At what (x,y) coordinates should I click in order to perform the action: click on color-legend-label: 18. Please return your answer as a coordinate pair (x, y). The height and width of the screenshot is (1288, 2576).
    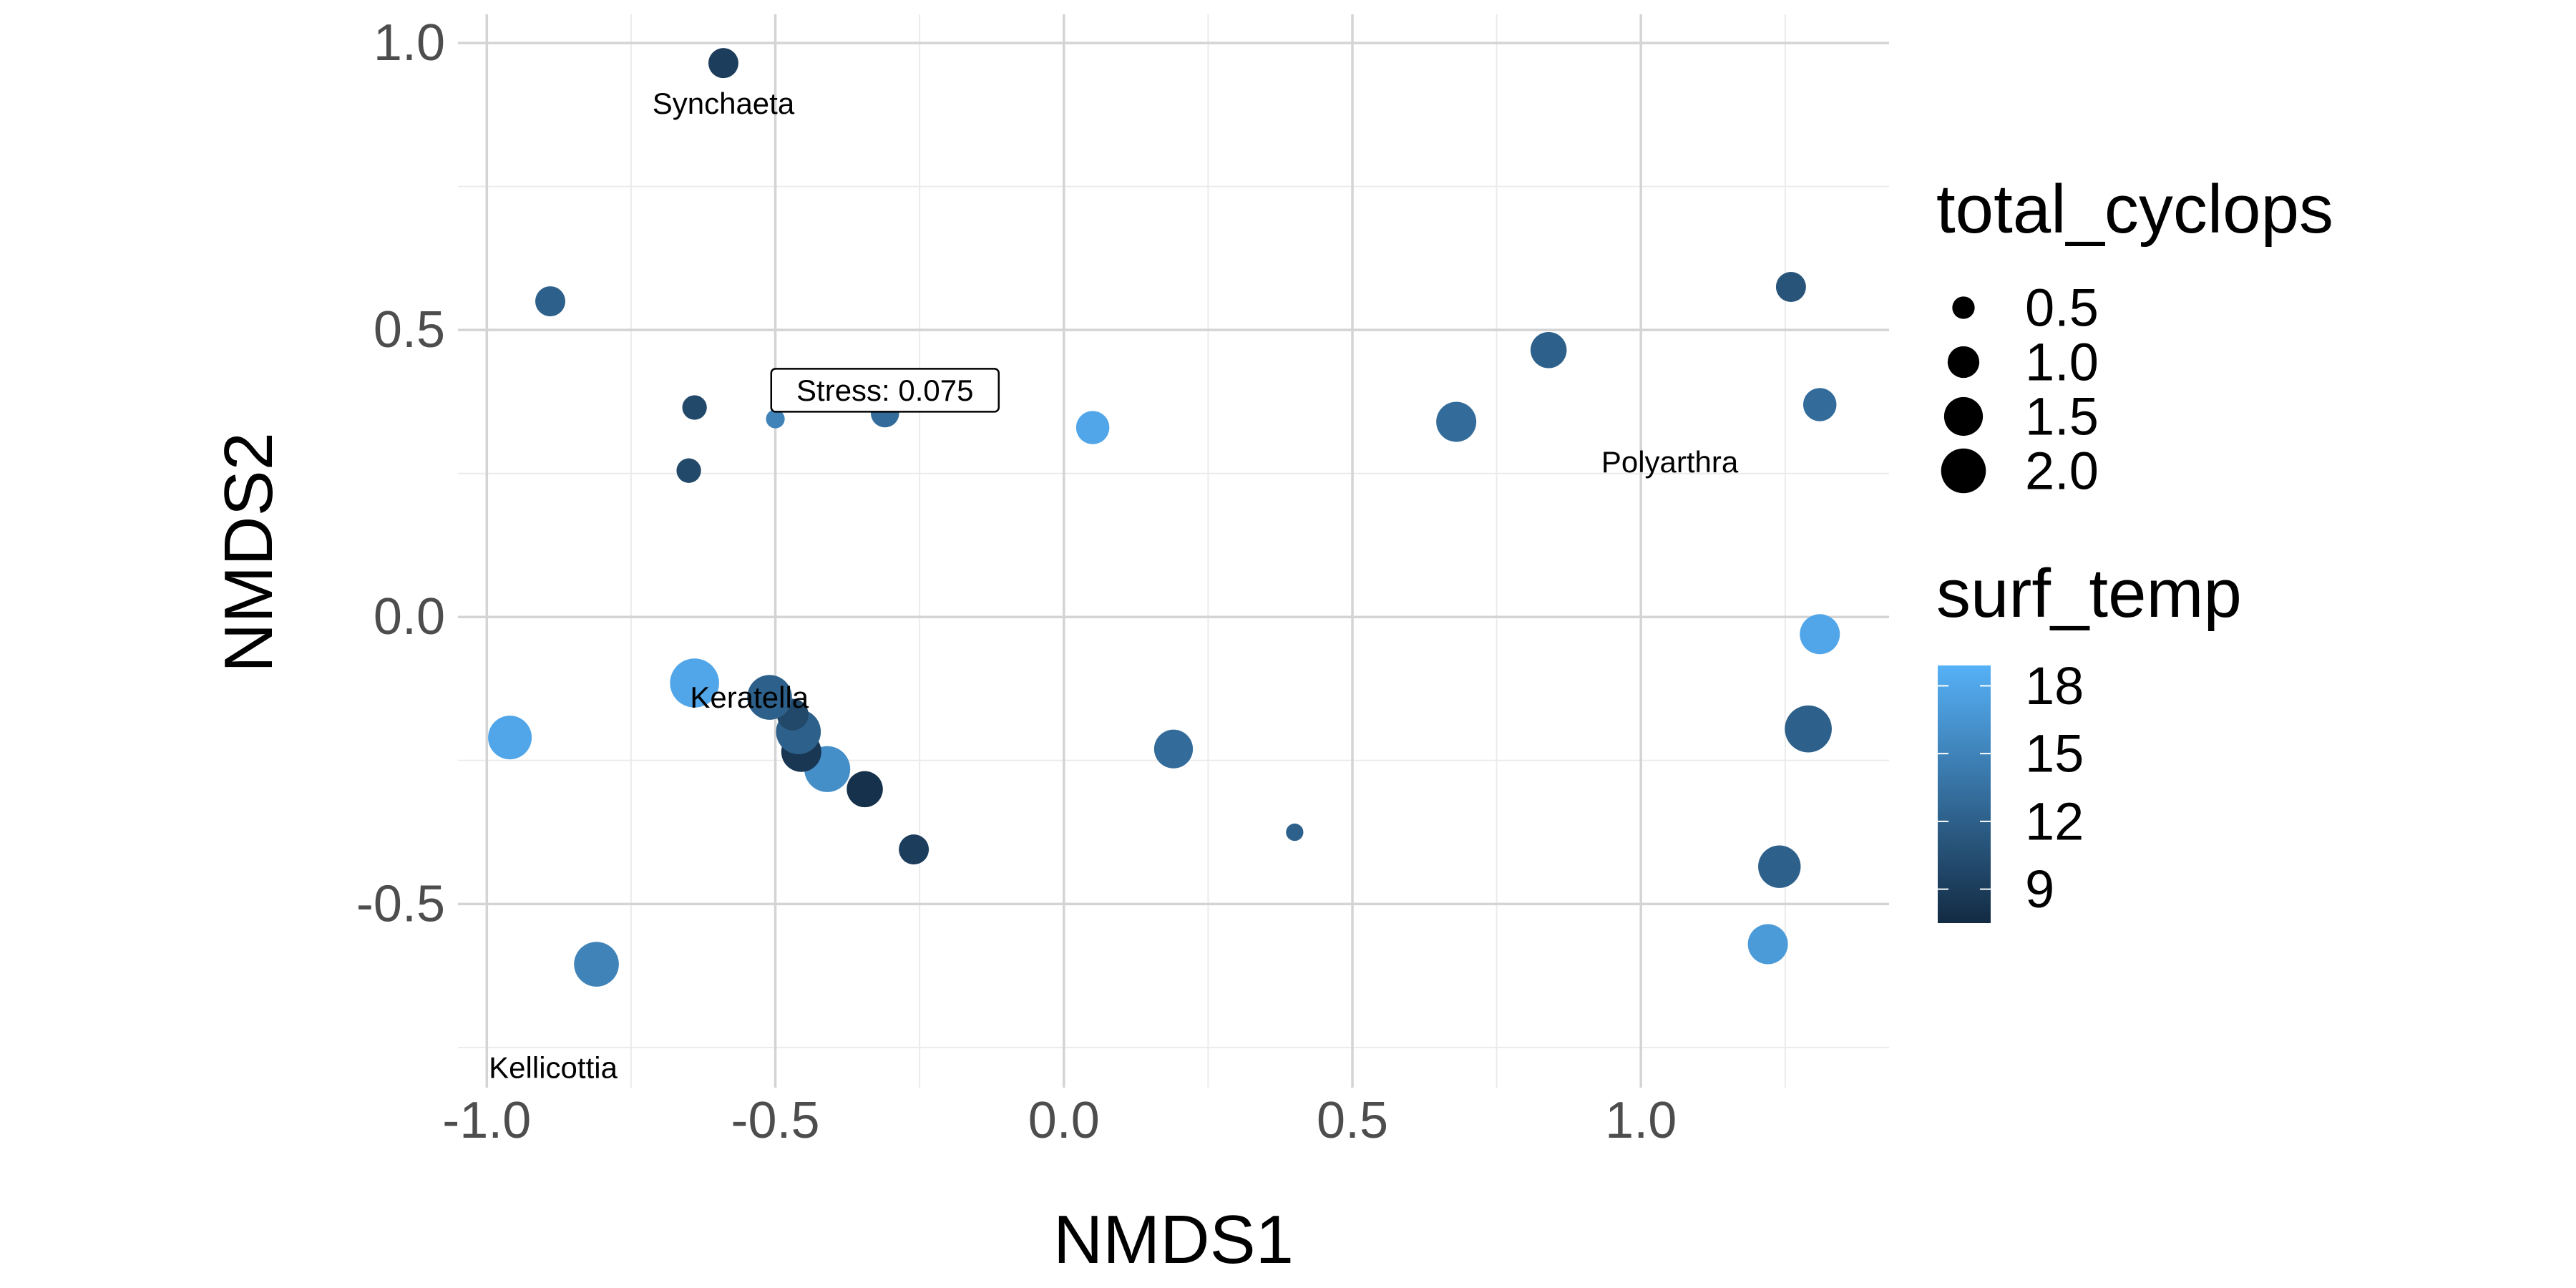
    Looking at the image, I should click on (2054, 686).